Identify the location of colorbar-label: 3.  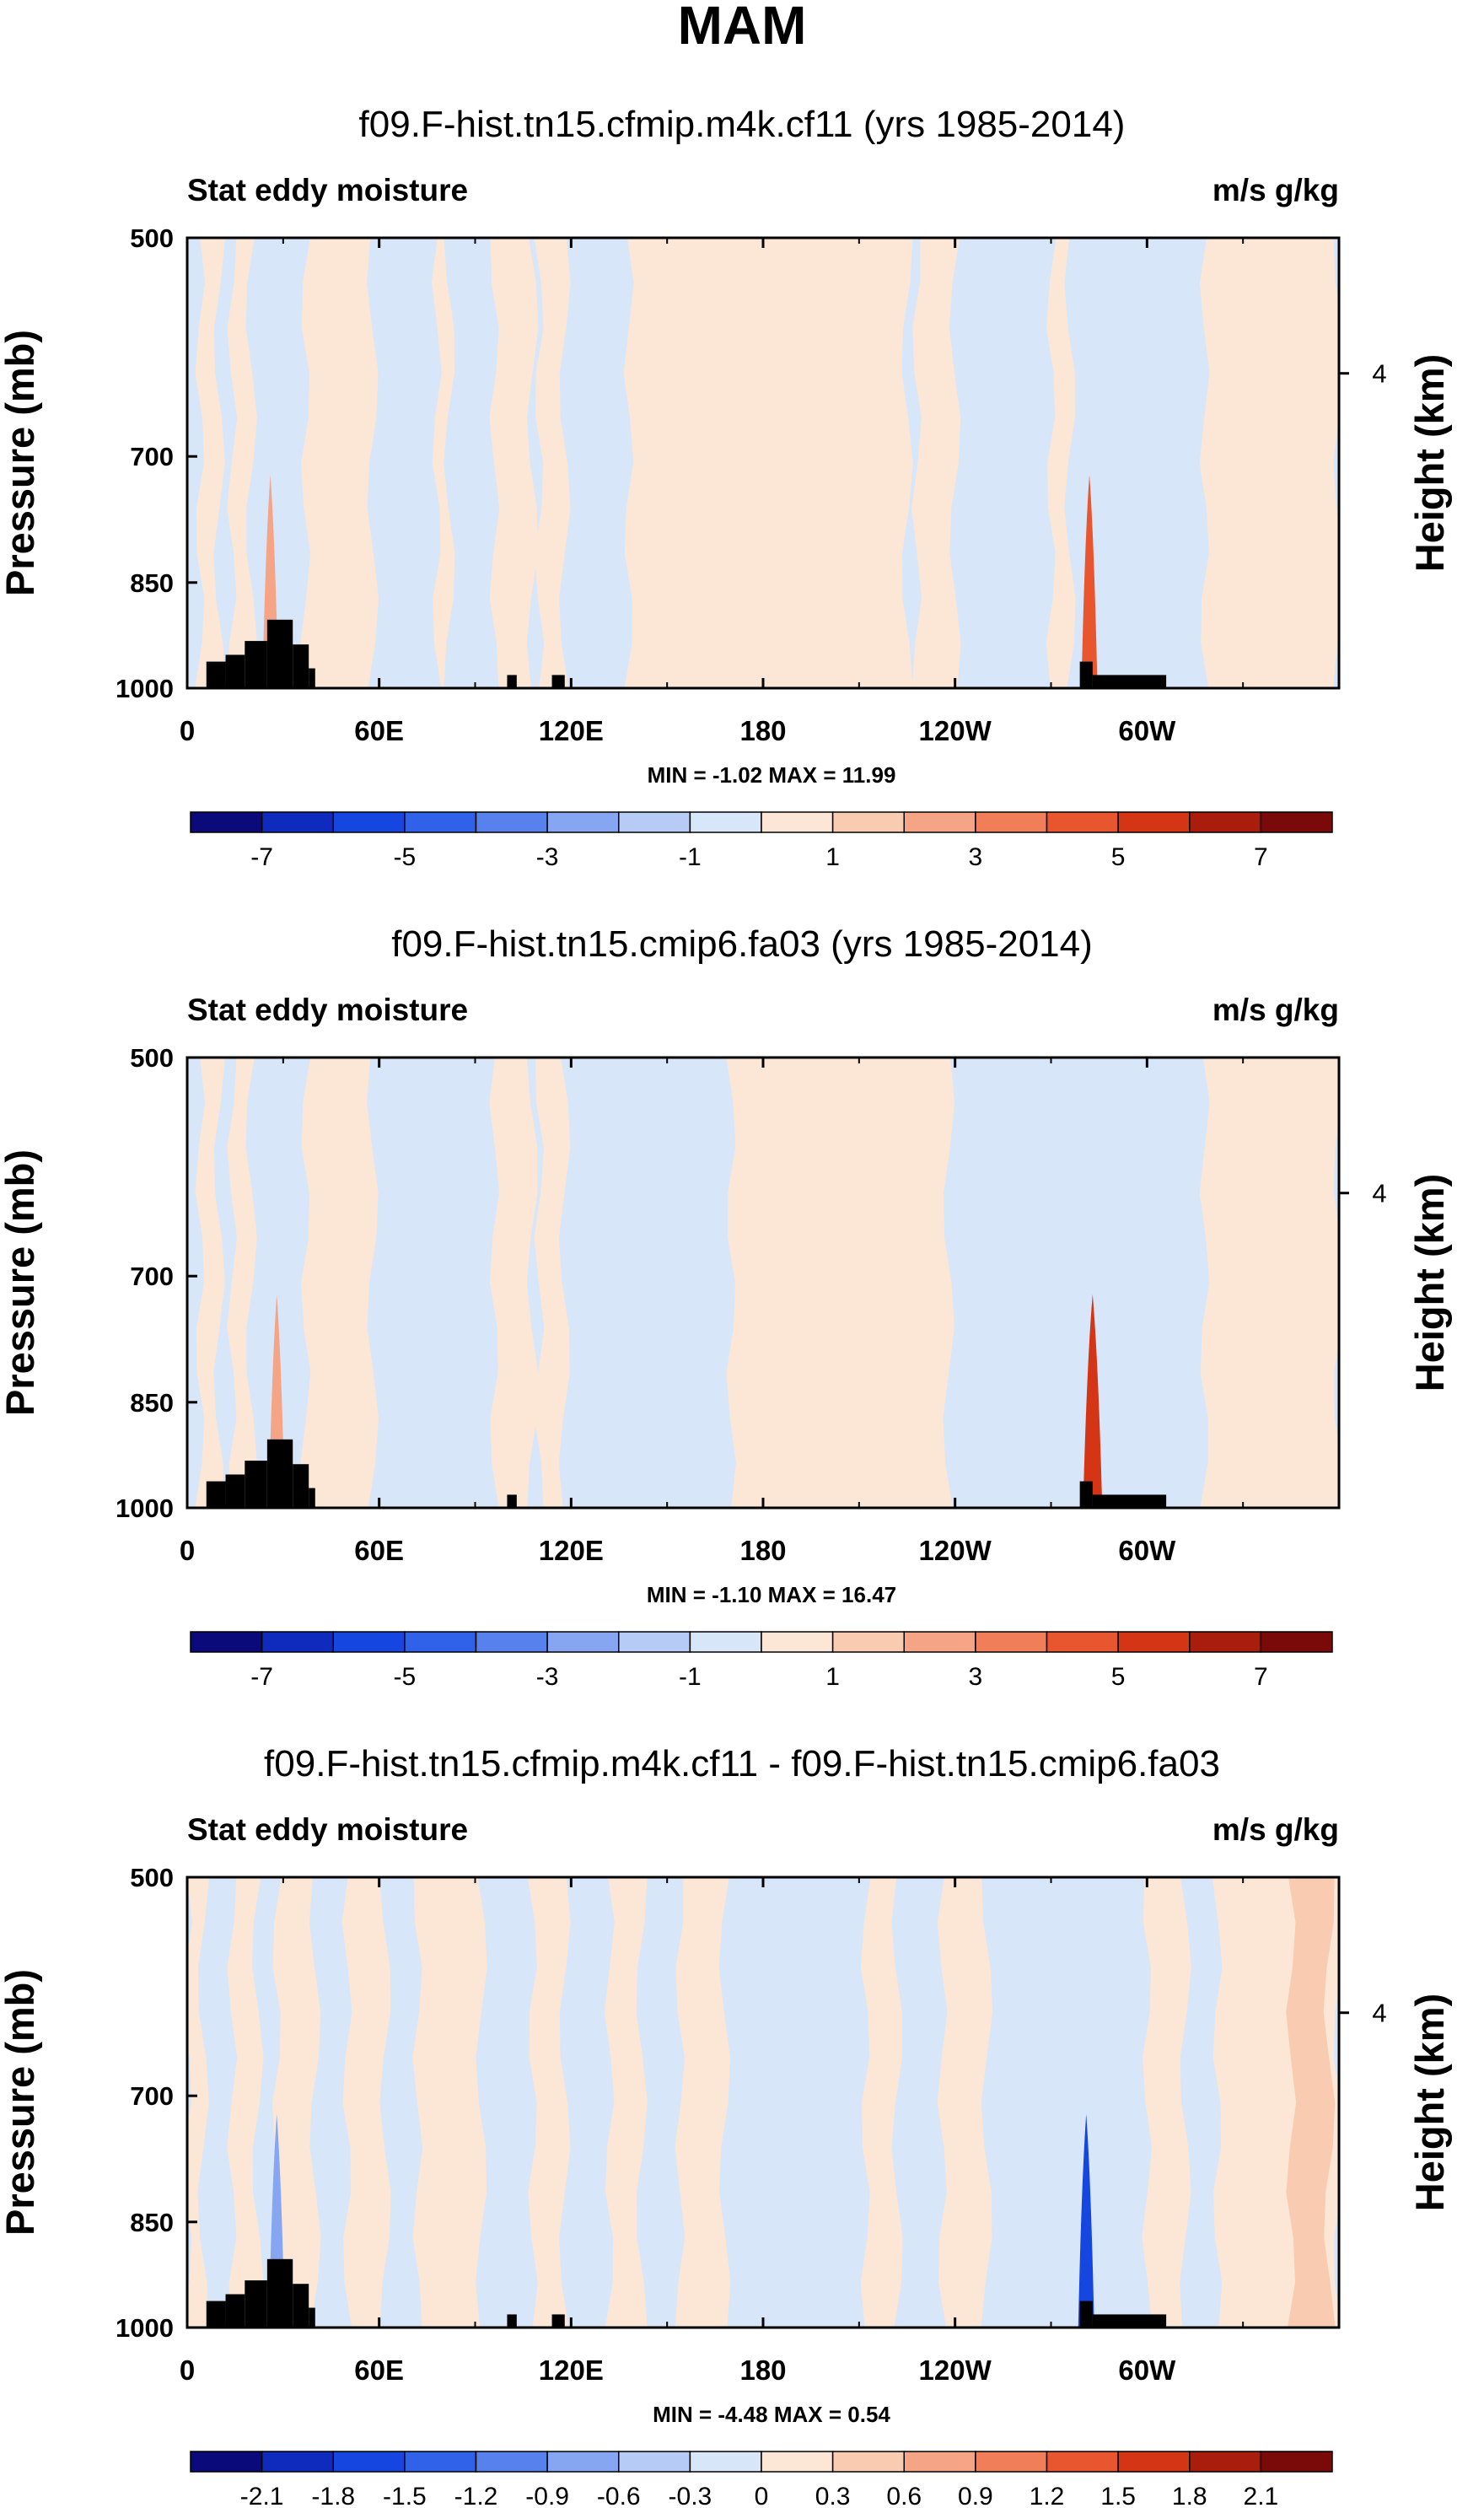
(976, 1677).